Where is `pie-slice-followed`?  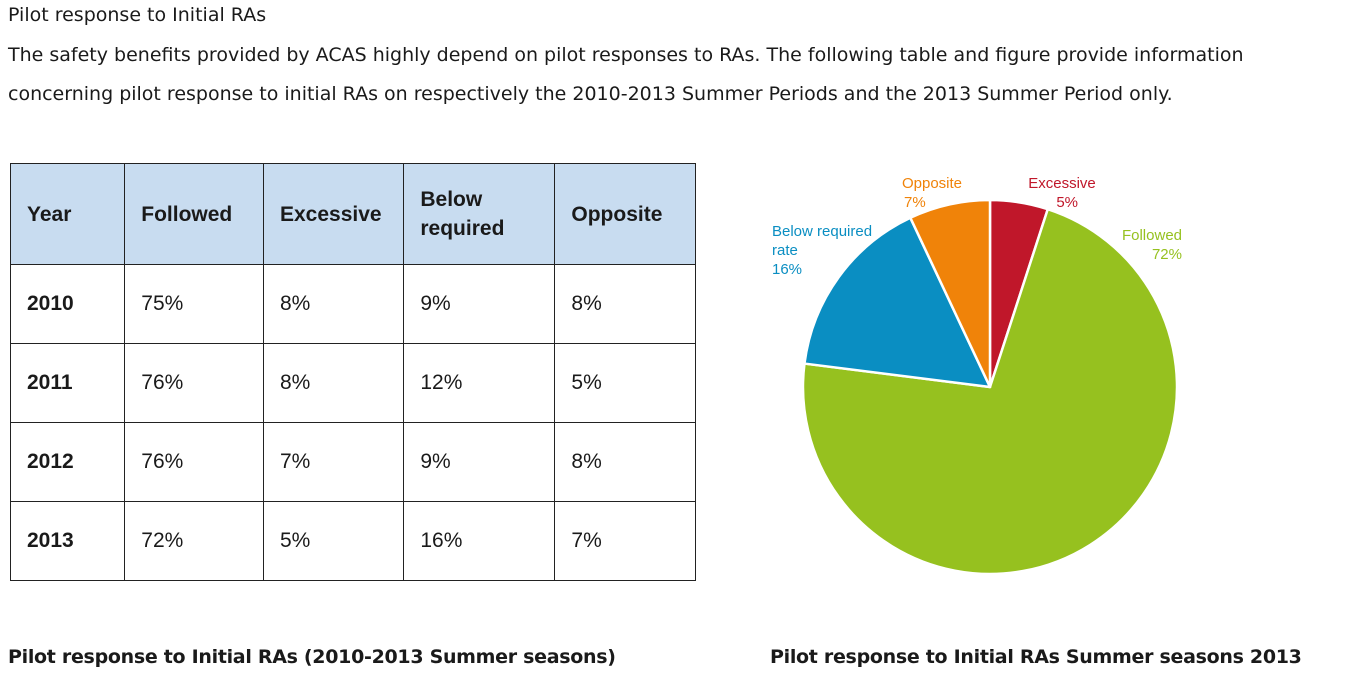
pie-slice-followed is located at coordinates (990, 391).